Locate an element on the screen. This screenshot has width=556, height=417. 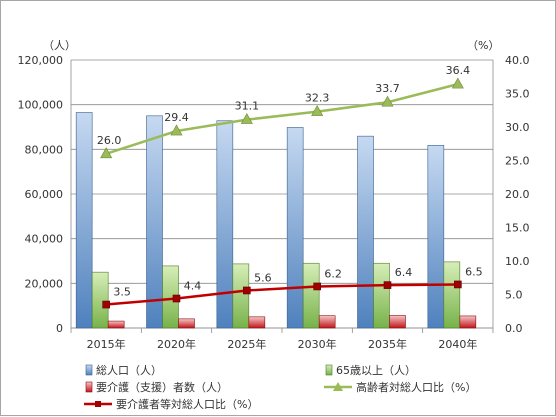
right-axis-unit-label: （%） is located at coordinates (483, 45).